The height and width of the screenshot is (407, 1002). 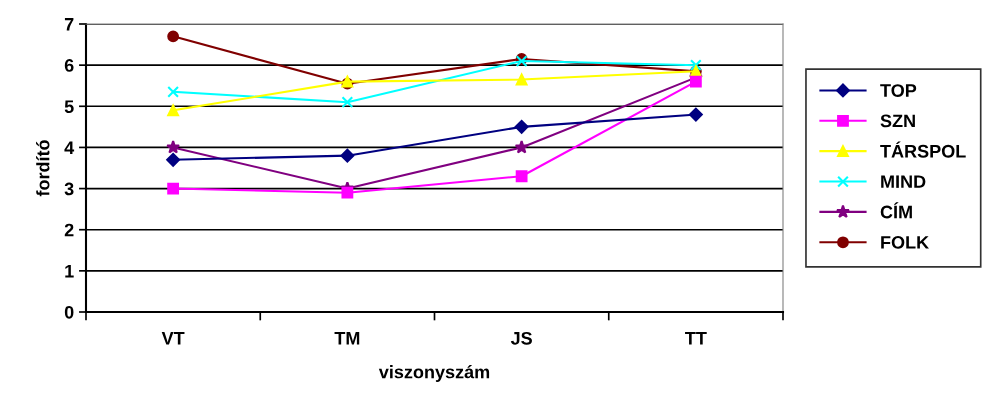 What do you see at coordinates (434, 373) in the screenshot?
I see `x-axis-title: viszonyszám` at bounding box center [434, 373].